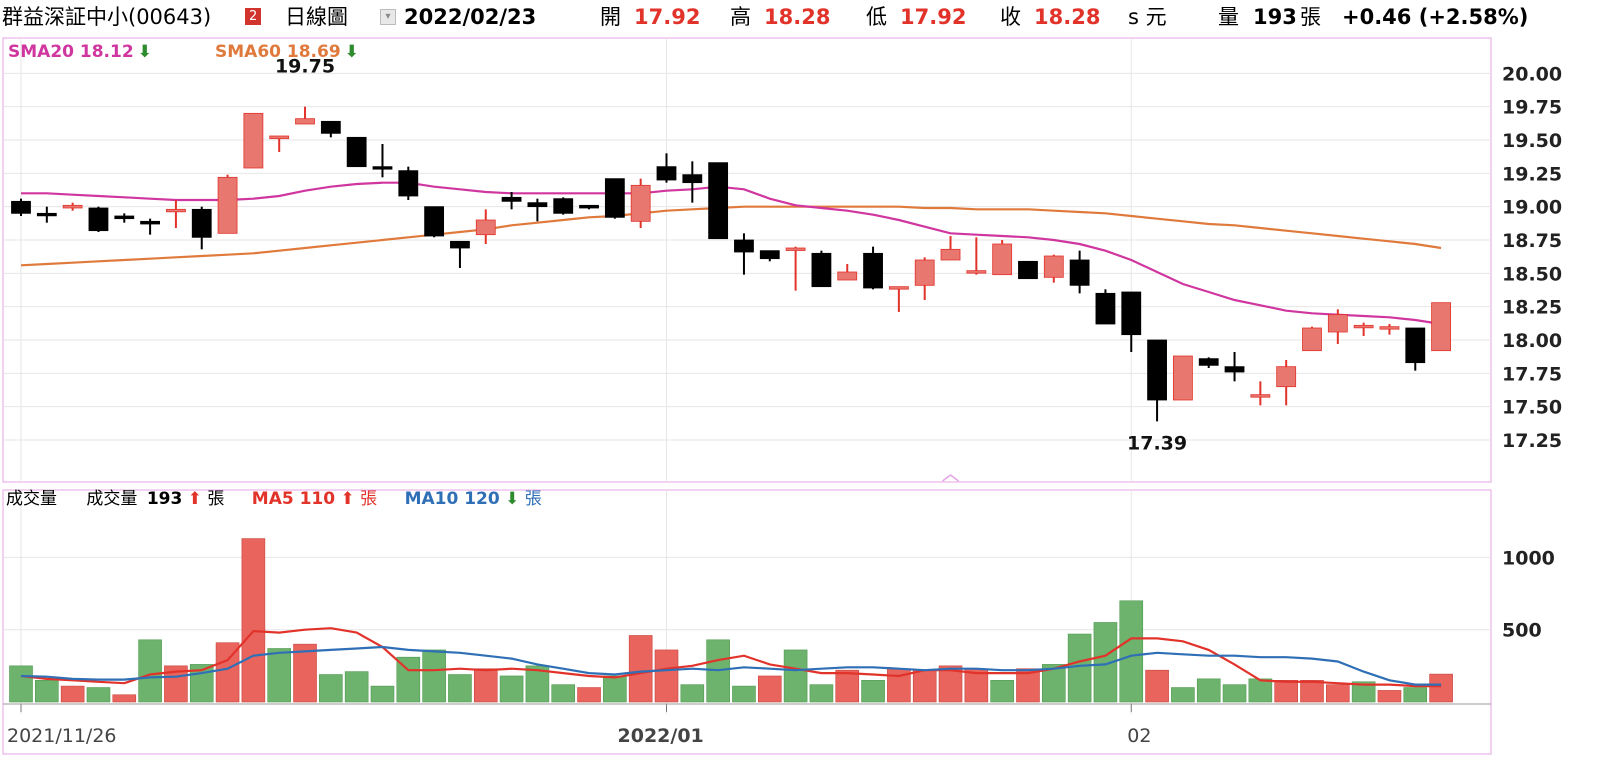 The image size is (1600, 762). What do you see at coordinates (305, 67) in the screenshot?
I see `price-annotation: 19.75` at bounding box center [305, 67].